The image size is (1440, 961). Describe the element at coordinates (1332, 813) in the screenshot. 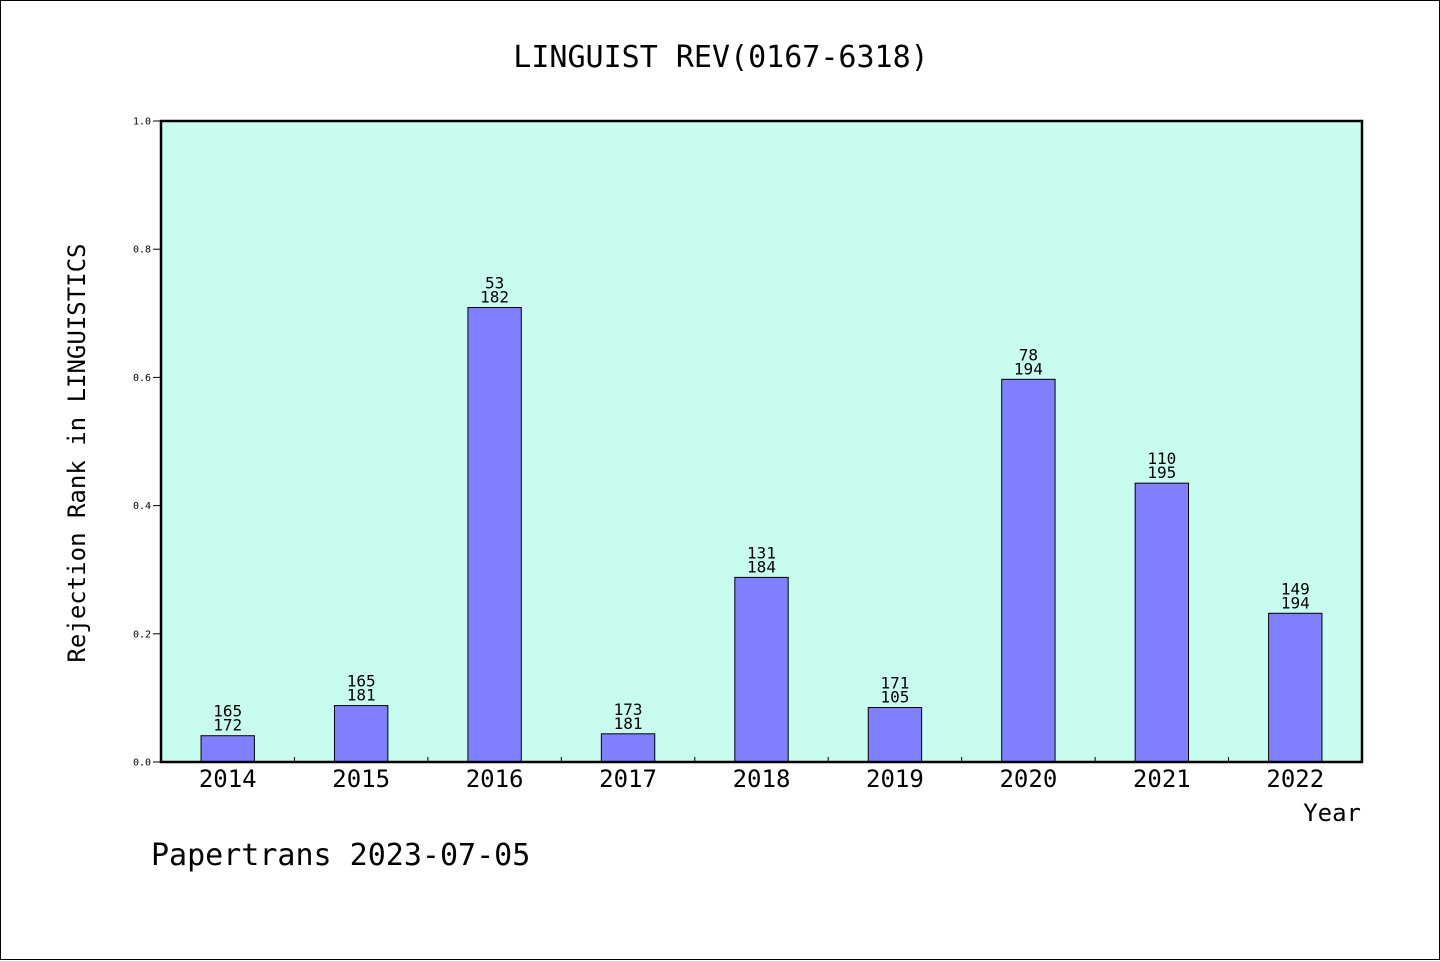

I see `x-axis-label: Year` at that location.